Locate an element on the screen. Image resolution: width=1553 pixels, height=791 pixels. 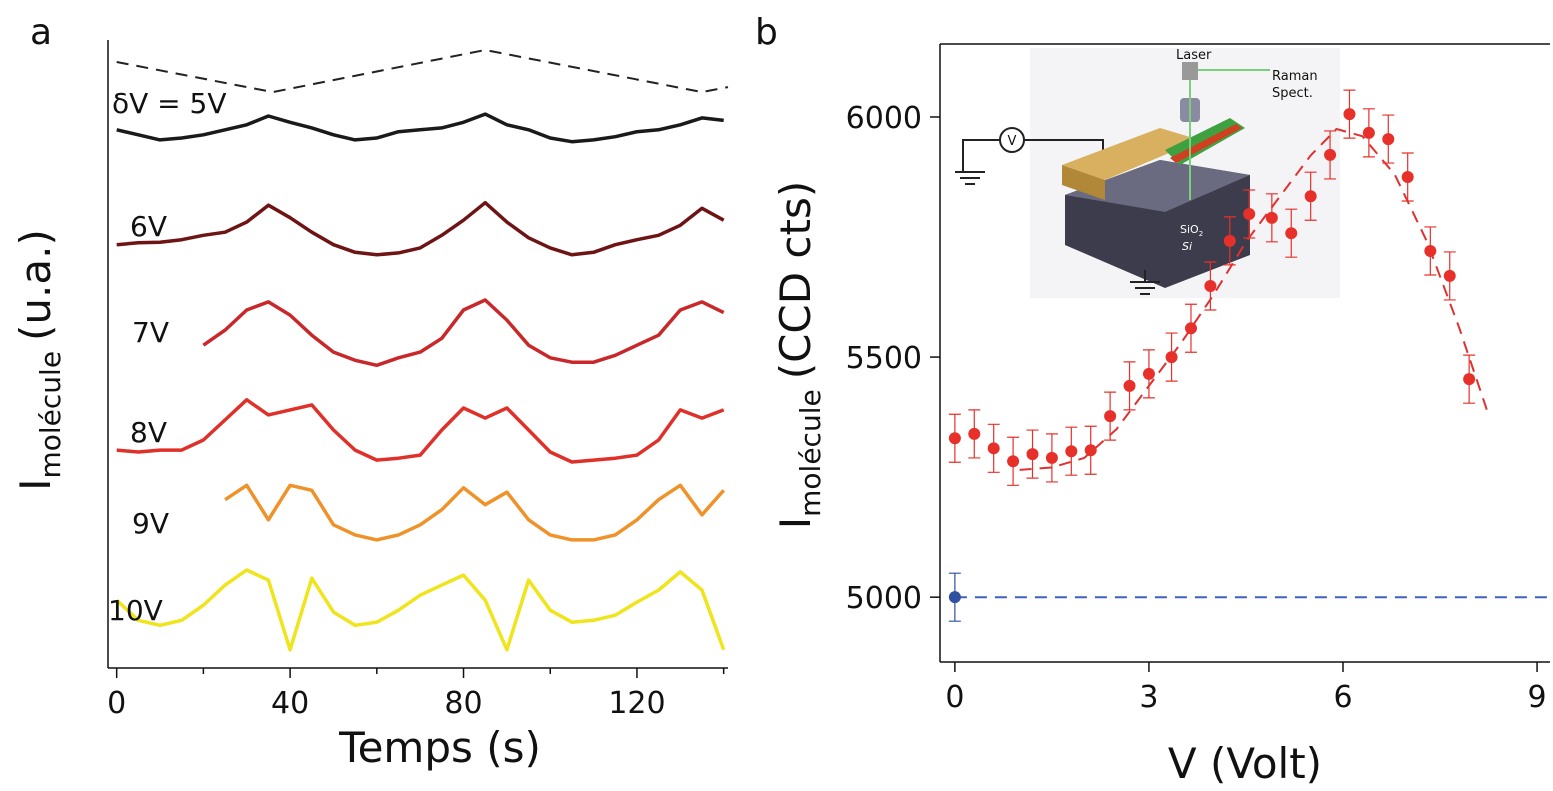
sio2-main: SiO is located at coordinates (1189, 229).